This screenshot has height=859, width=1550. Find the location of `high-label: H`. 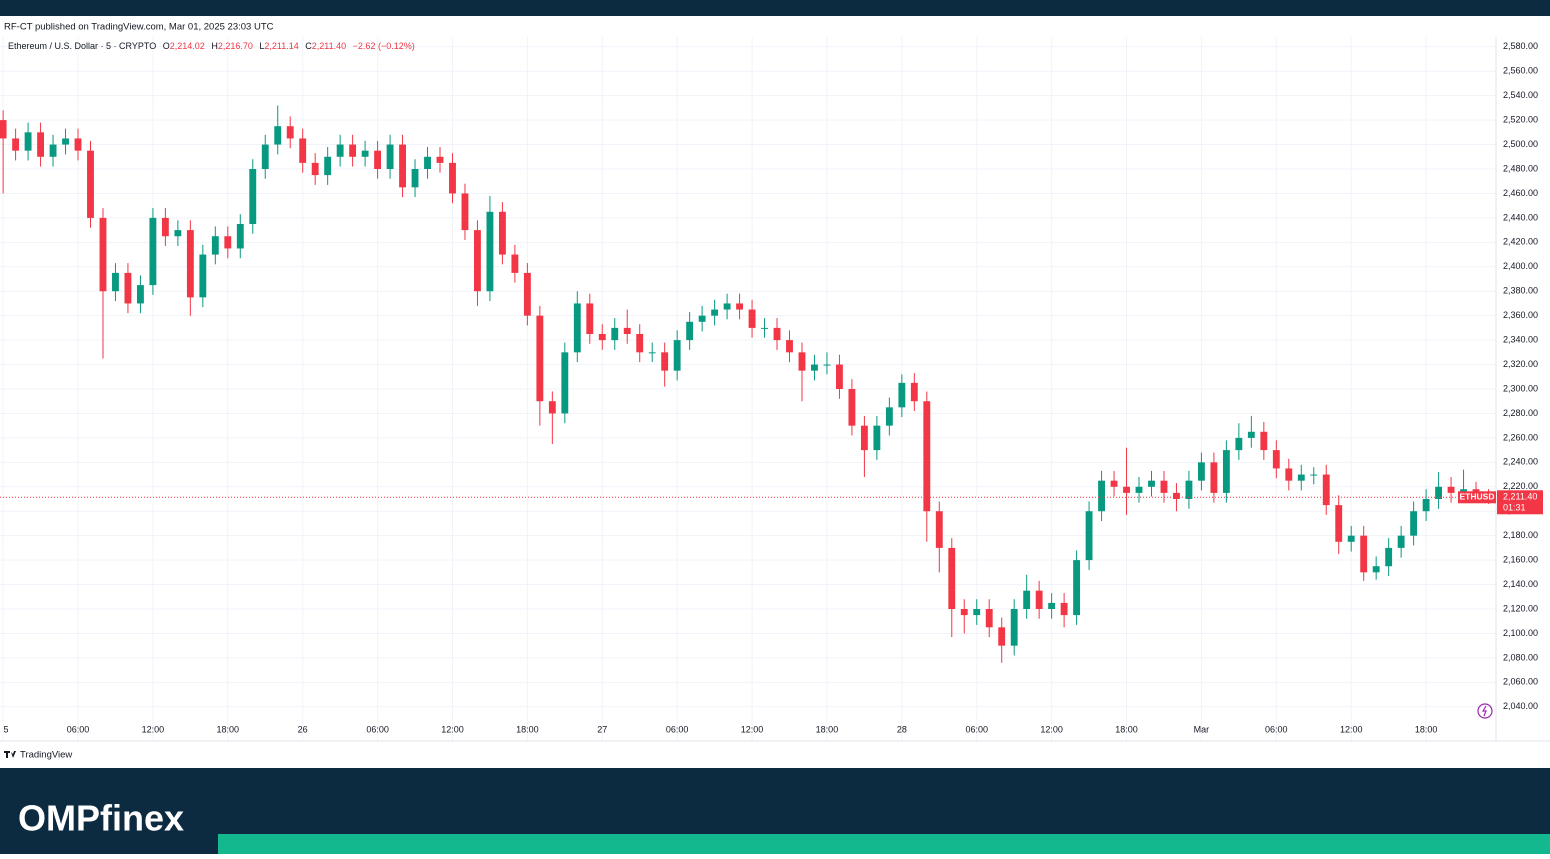

high-label: H is located at coordinates (214, 46).